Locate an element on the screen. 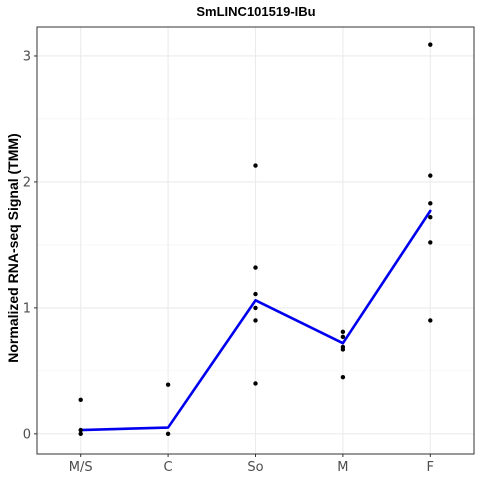  y-tick-label: 0 is located at coordinates (27, 434).